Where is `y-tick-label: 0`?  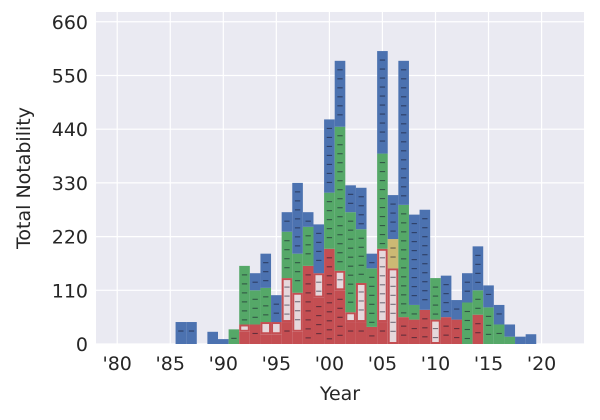 y-tick-label: 0 is located at coordinates (82, 345).